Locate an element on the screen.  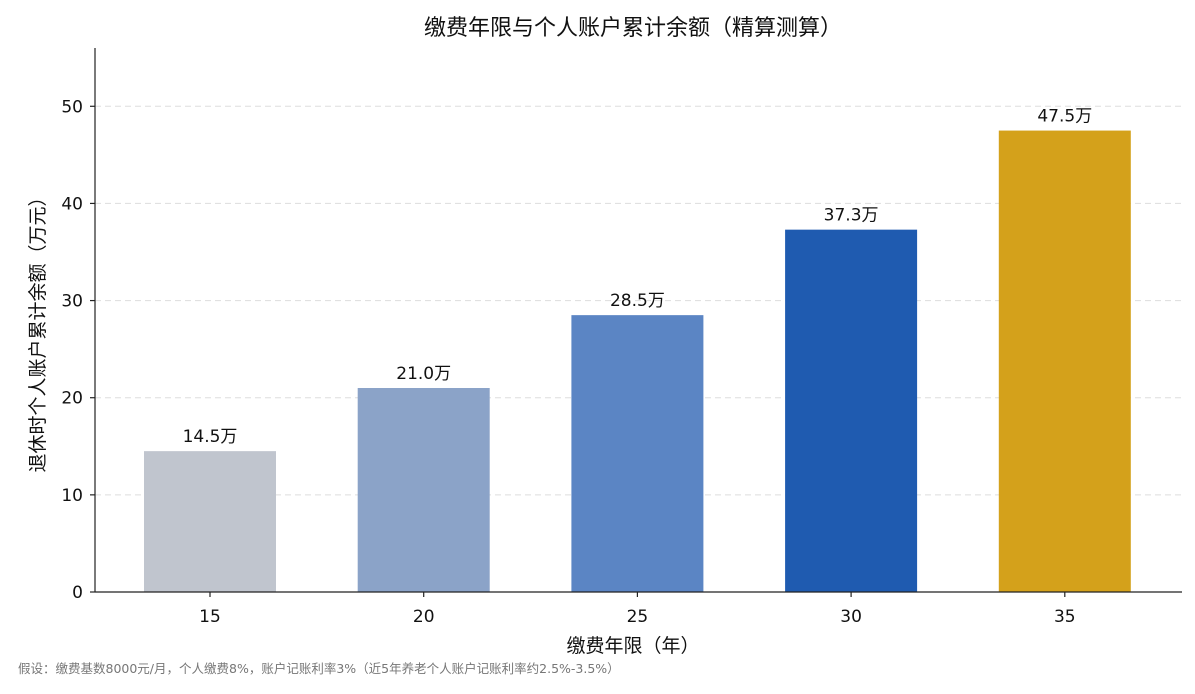
x-tick-label-25: 25 is located at coordinates (638, 617).